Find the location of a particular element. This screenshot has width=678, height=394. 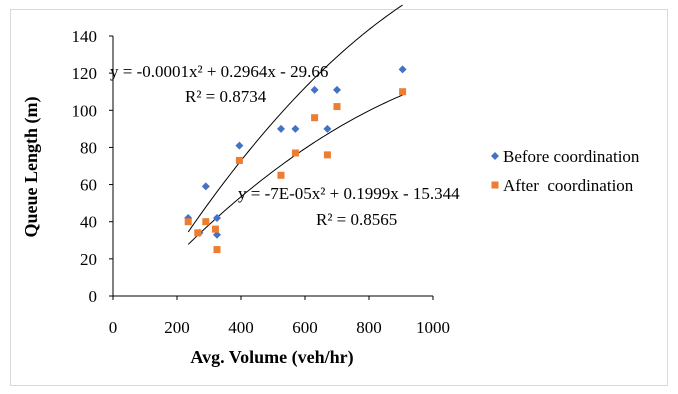

x-tick-label: 400 is located at coordinates (241, 327).